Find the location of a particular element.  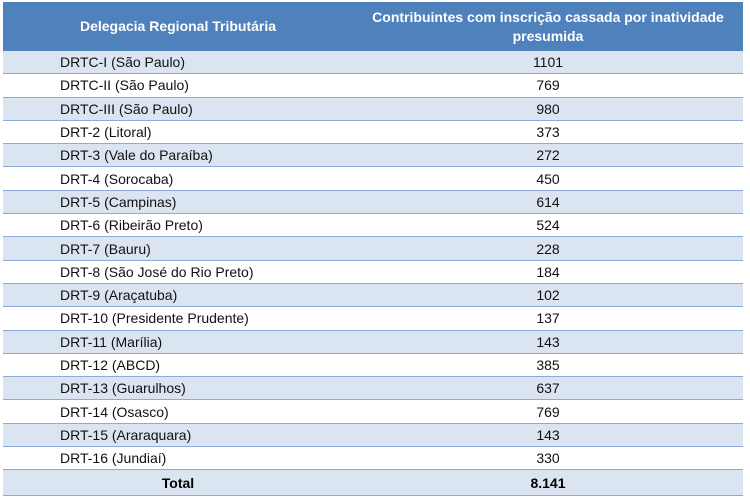

region-cell: DRT-9 (Araçatuba) is located at coordinates (178, 295).